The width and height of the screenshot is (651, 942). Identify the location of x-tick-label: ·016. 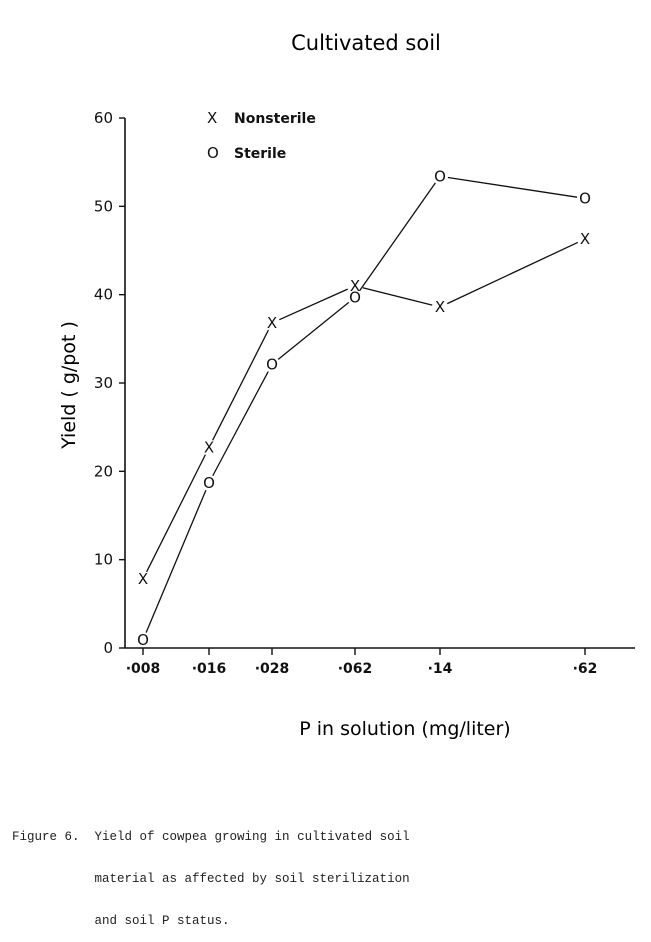
(209, 669).